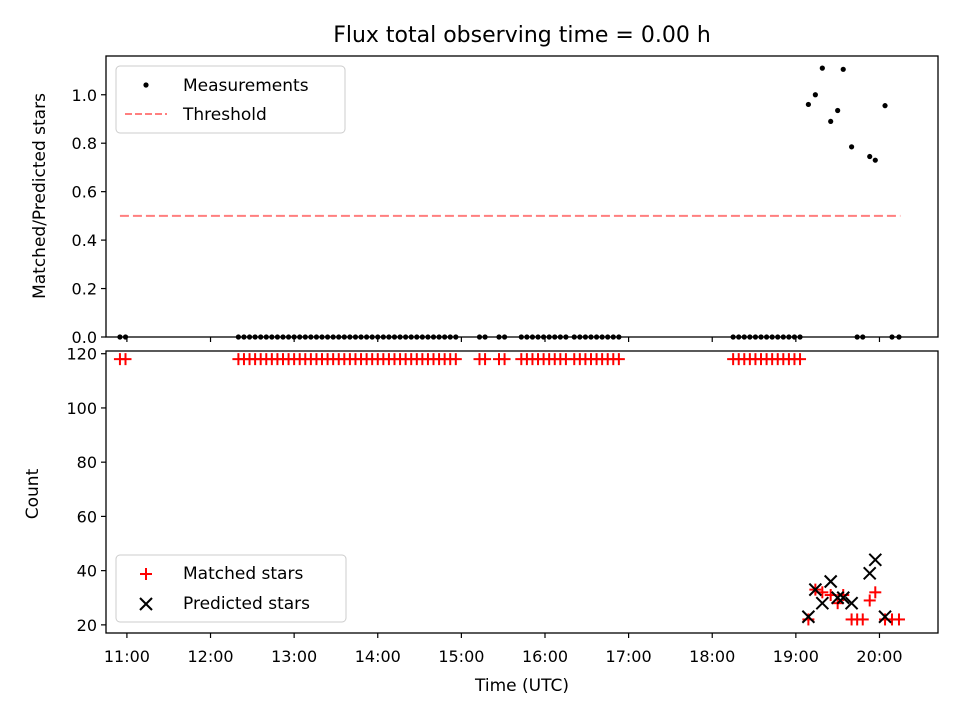 The width and height of the screenshot is (960, 724). I want to click on top-y-tick-label: 0.8, so click(84, 143).